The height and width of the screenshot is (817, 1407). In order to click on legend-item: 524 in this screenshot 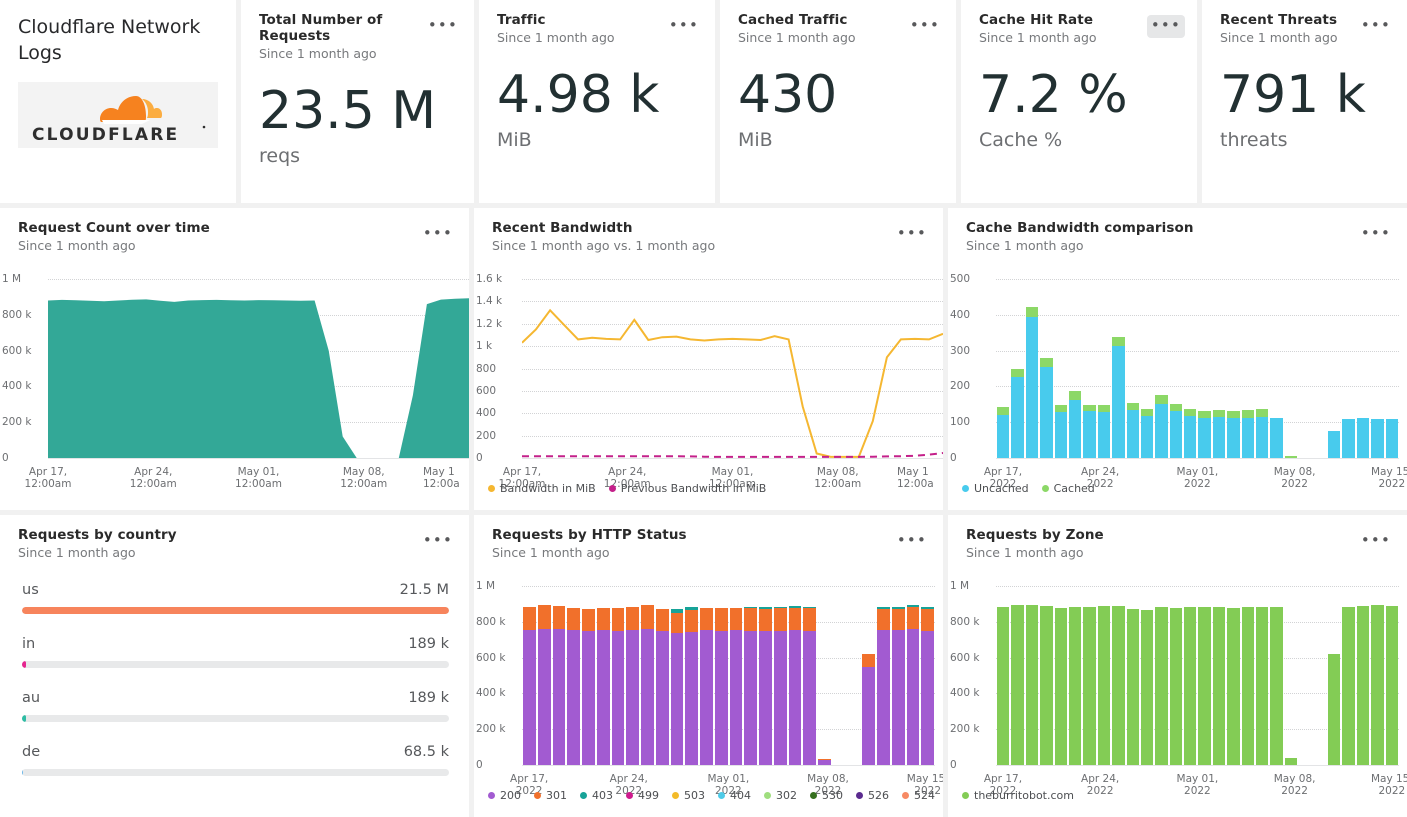, I will do `click(918, 795)`.